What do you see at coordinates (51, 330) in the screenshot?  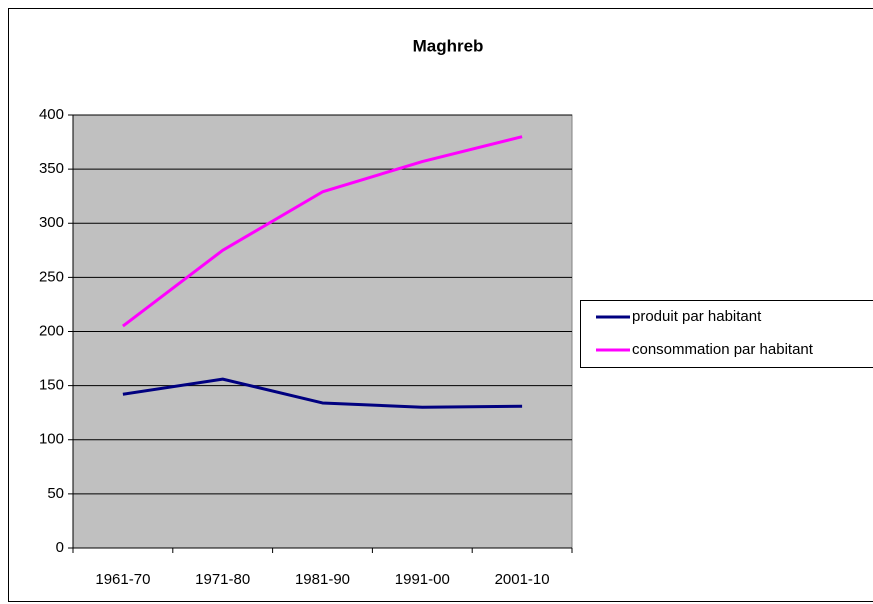 I see `y-tick-label: 200` at bounding box center [51, 330].